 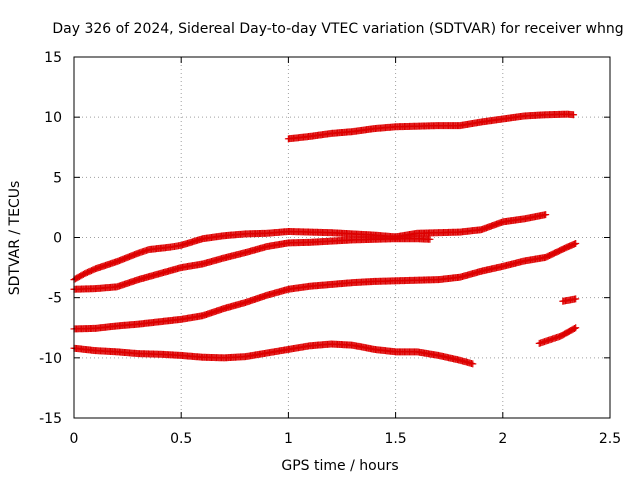 What do you see at coordinates (15, 238) in the screenshot?
I see `y-axis-label: SDTVAR / TECUs` at bounding box center [15, 238].